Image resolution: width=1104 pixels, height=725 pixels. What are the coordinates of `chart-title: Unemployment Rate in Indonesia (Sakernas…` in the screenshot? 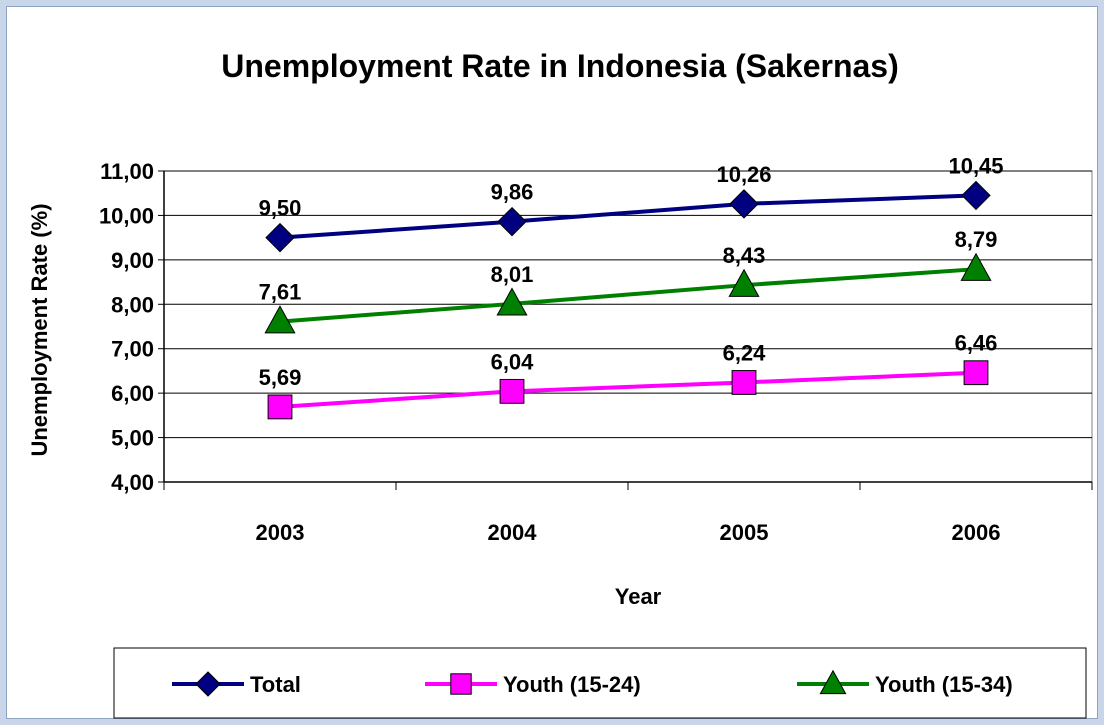 It's located at (560, 66).